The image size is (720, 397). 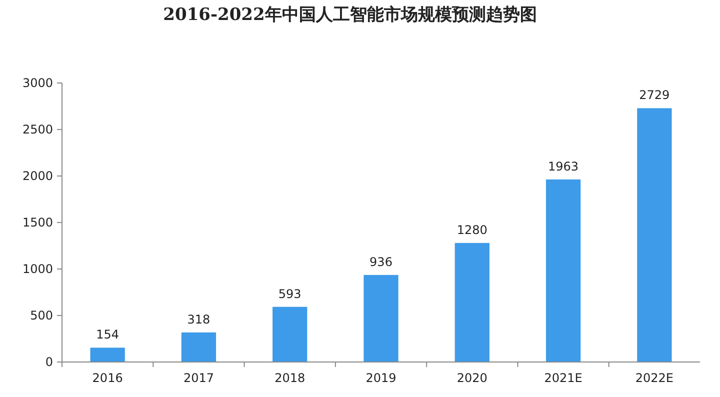 I want to click on data-label: 1280, so click(x=472, y=229).